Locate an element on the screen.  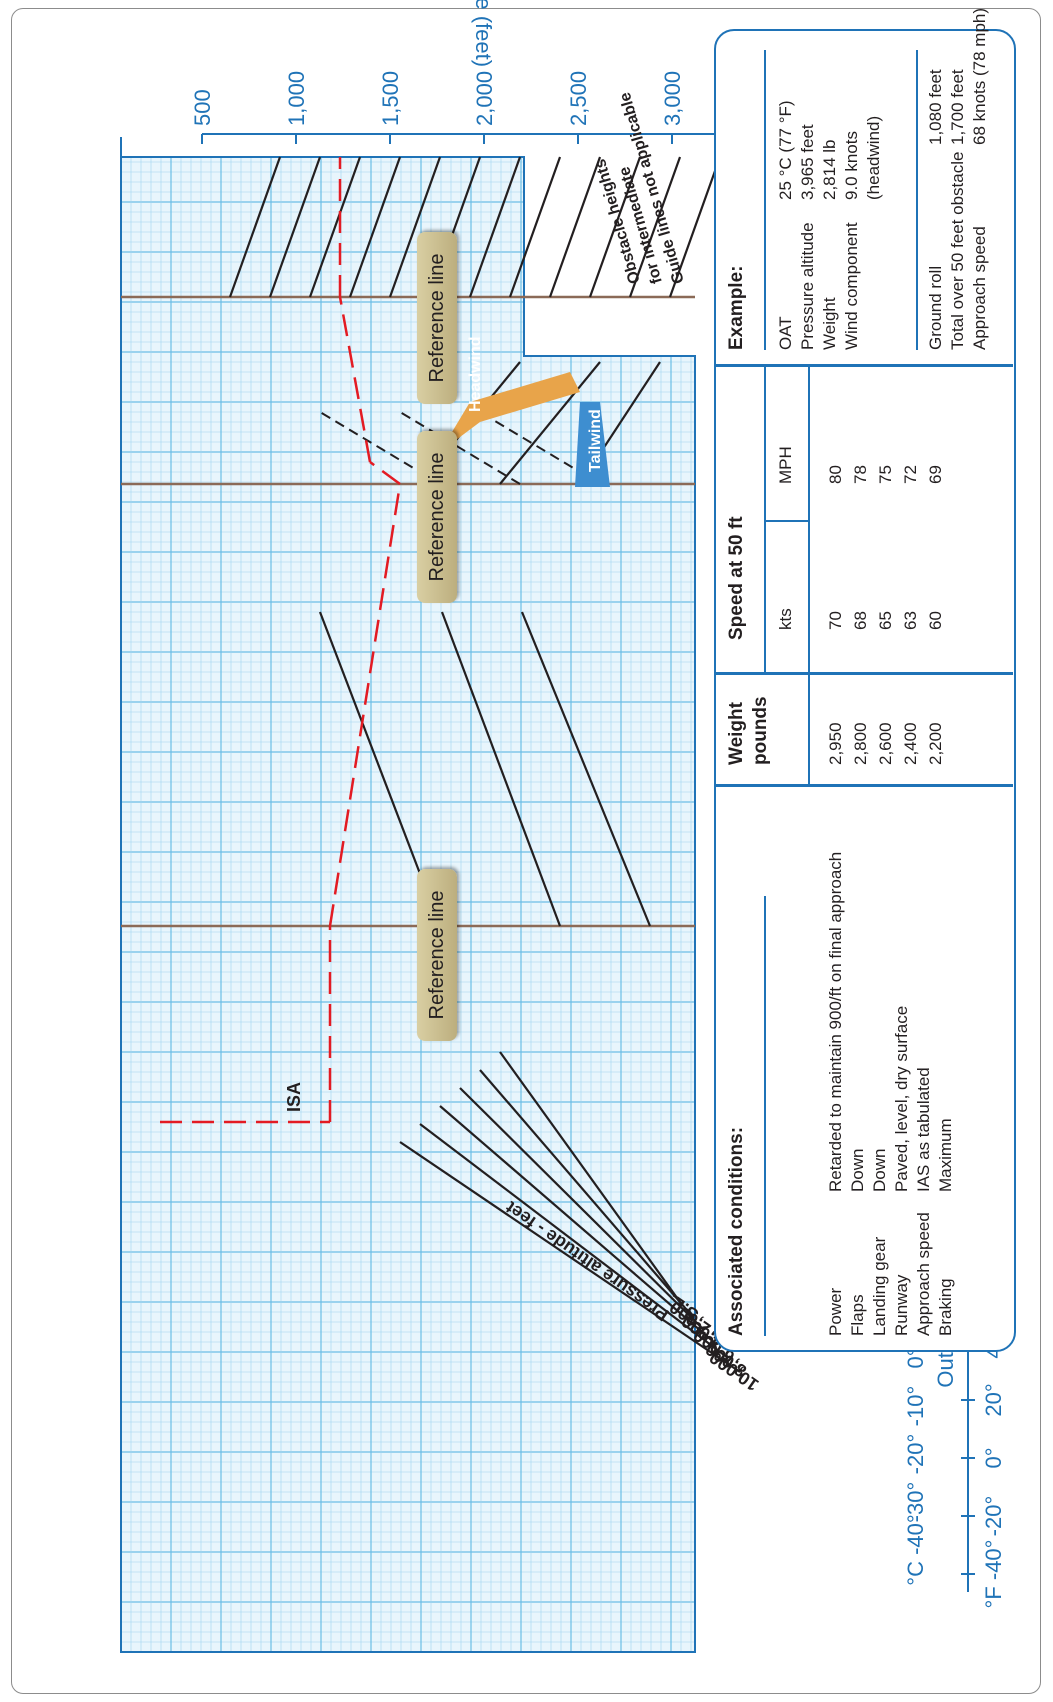
weight-cell: 2,600 is located at coordinates (885, 743).